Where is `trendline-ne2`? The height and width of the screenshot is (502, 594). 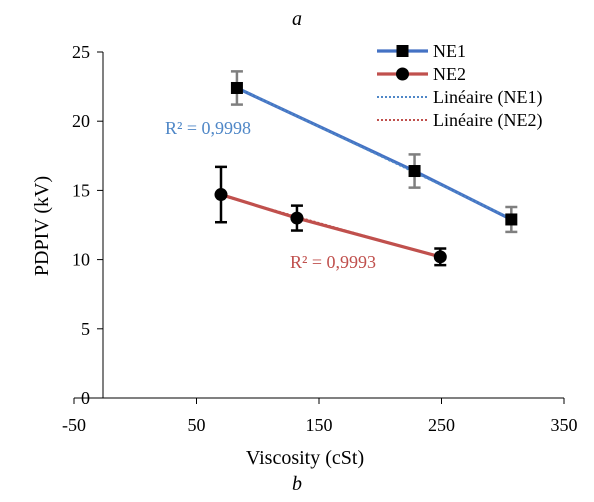 trendline-ne2 is located at coordinates (330, 226).